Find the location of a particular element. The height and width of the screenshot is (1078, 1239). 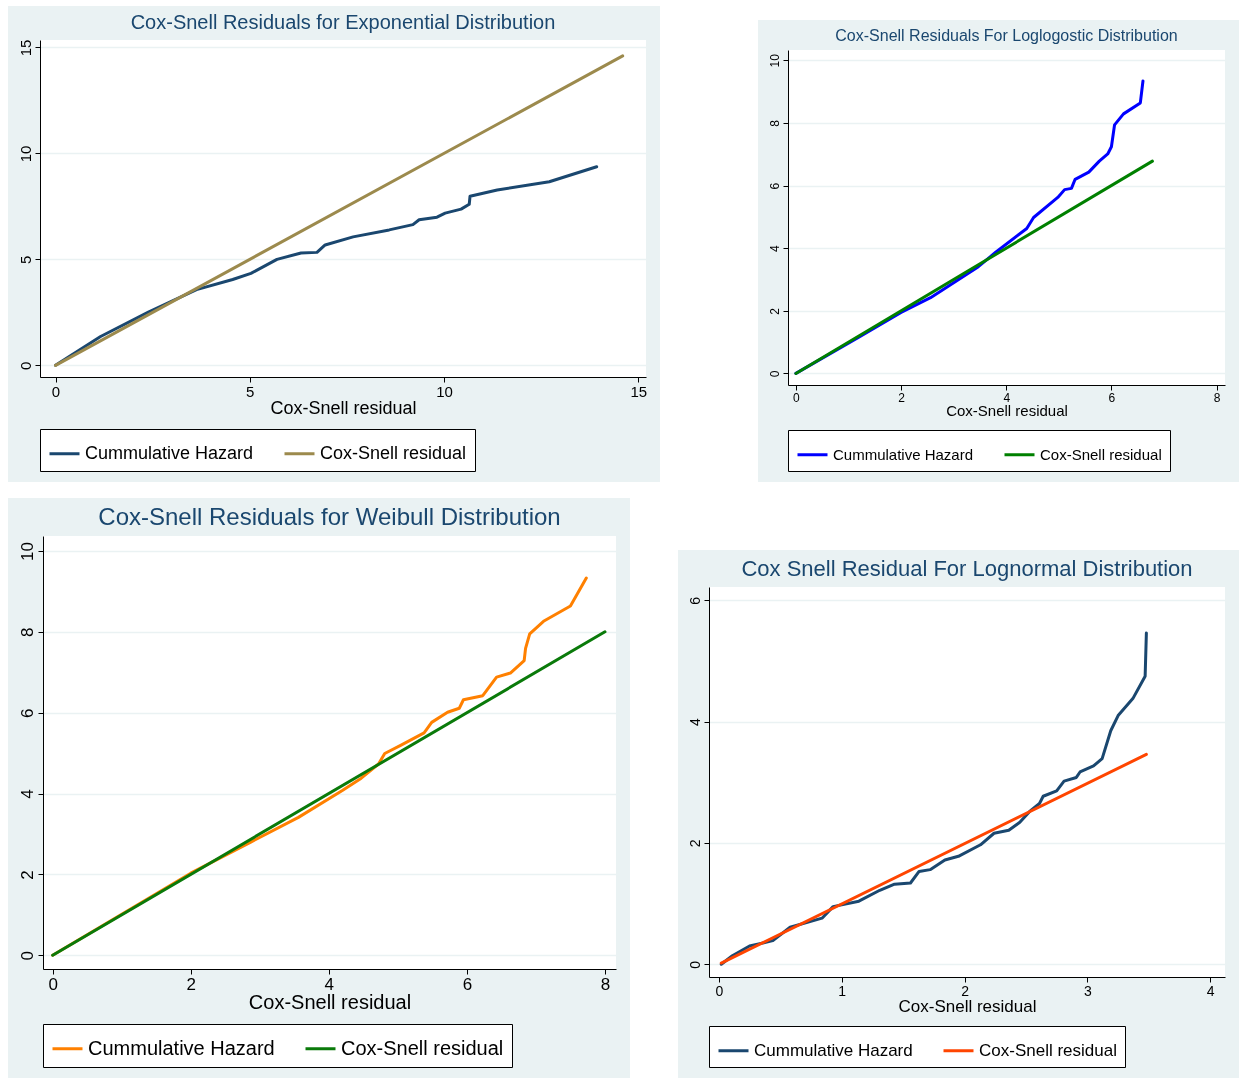

chart-title: Cox-Snell Residuals For Loglogostic Distribution is located at coordinates (1006, 35).